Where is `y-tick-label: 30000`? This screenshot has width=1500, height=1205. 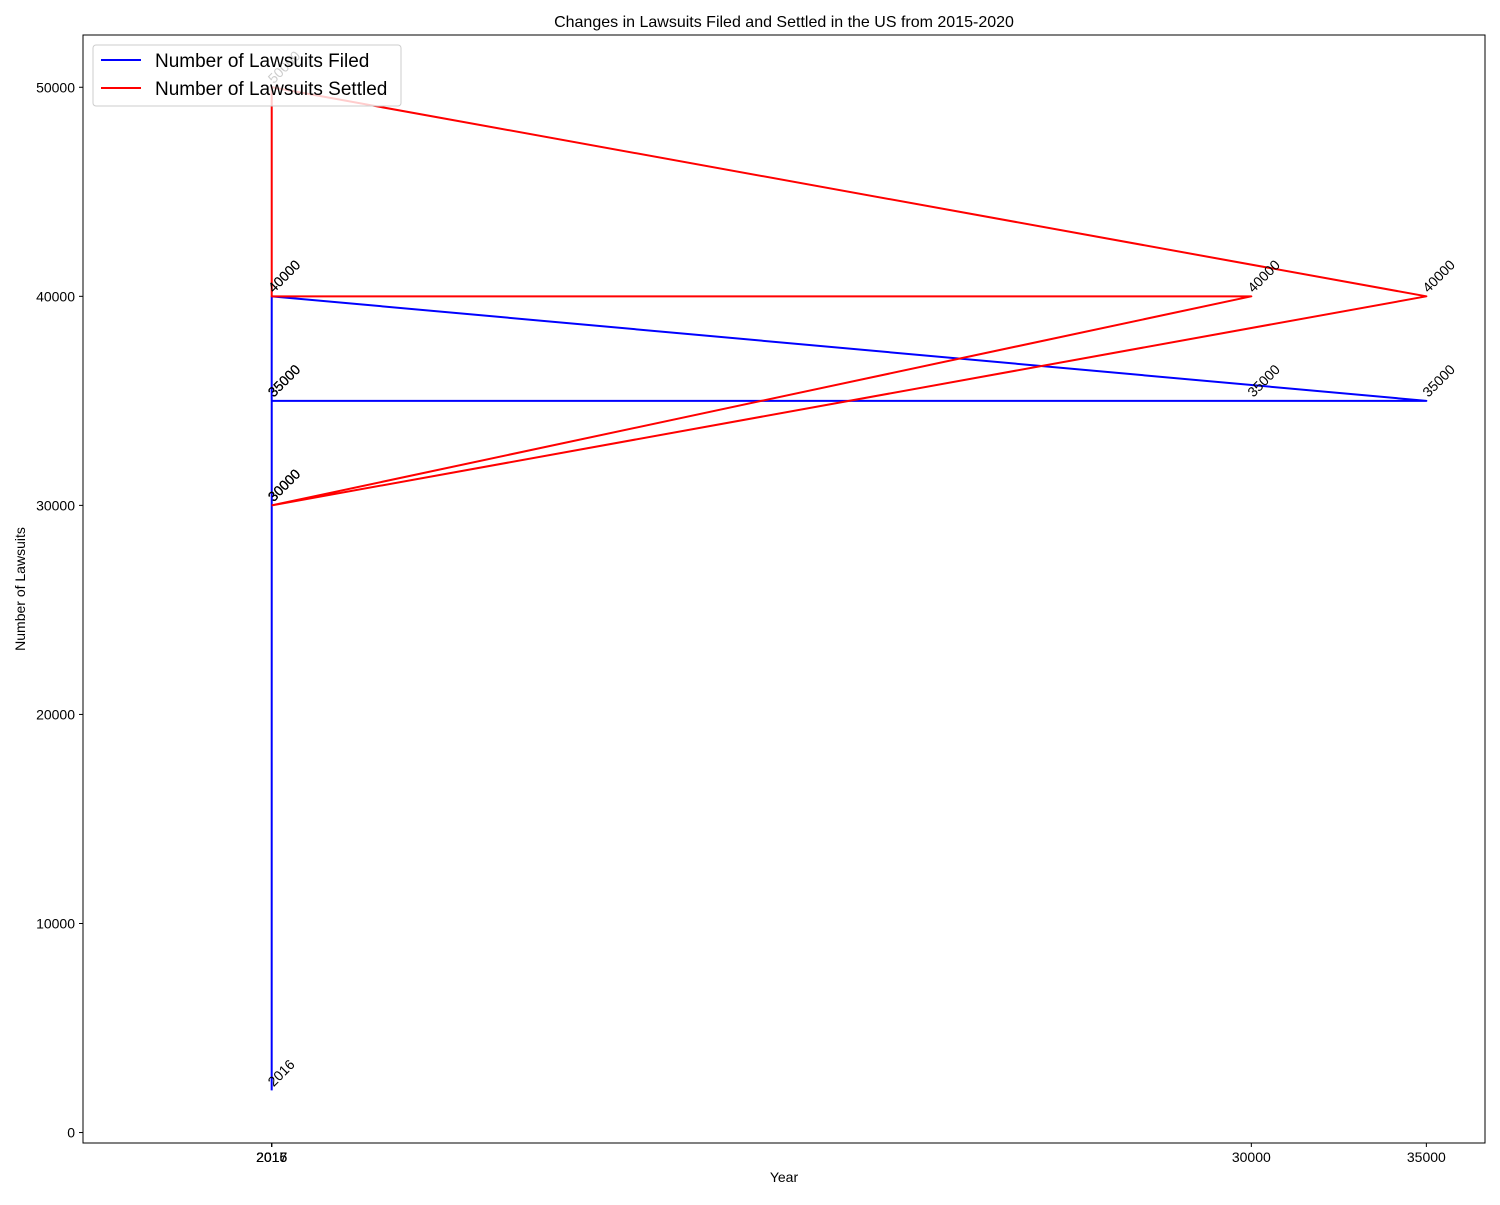
y-tick-label: 30000 is located at coordinates (55, 505).